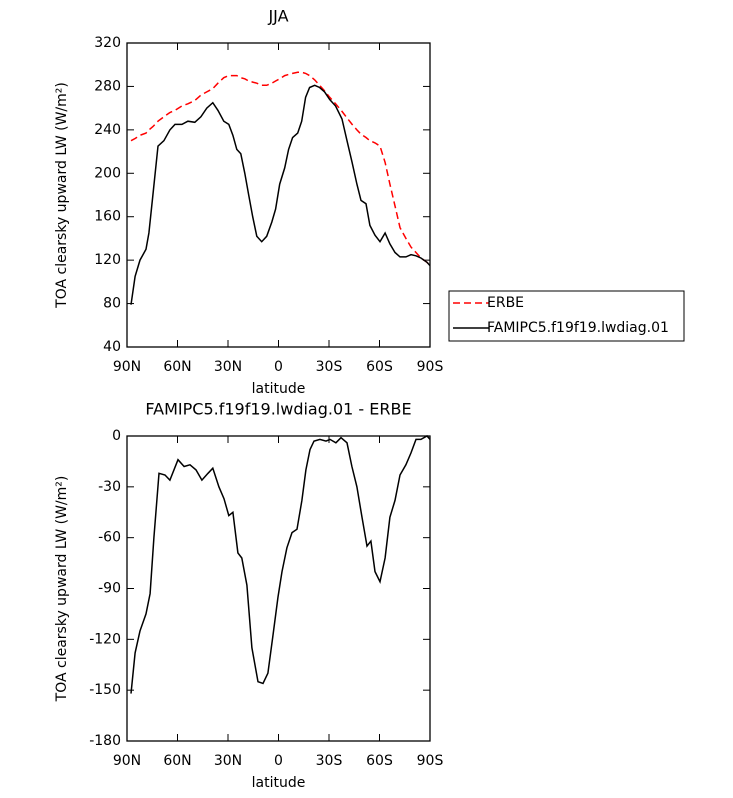 The image size is (733, 798). I want to click on y-tick-label: 280, so click(107, 86).